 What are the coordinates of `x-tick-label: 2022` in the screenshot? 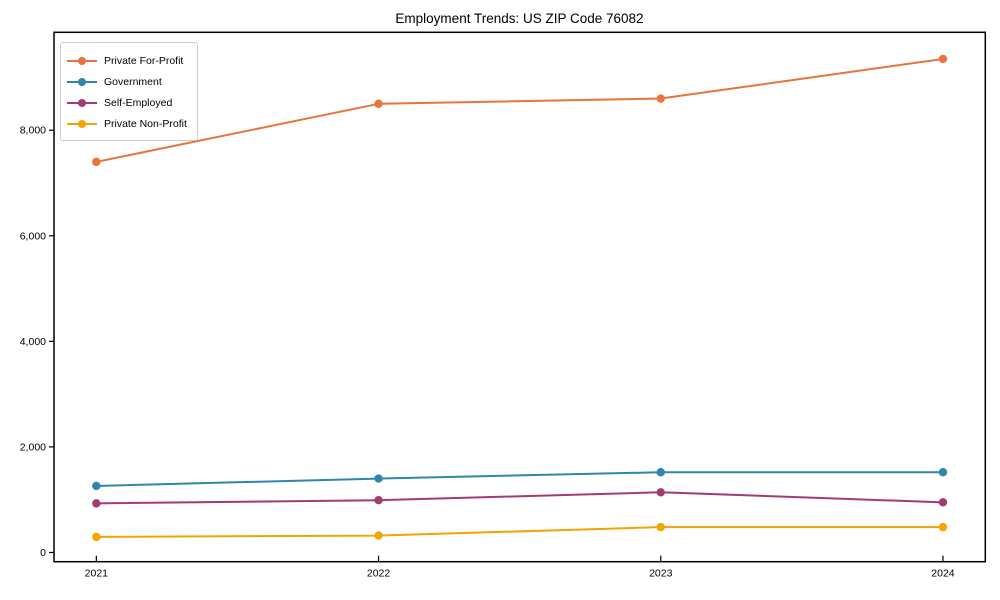 It's located at (379, 574).